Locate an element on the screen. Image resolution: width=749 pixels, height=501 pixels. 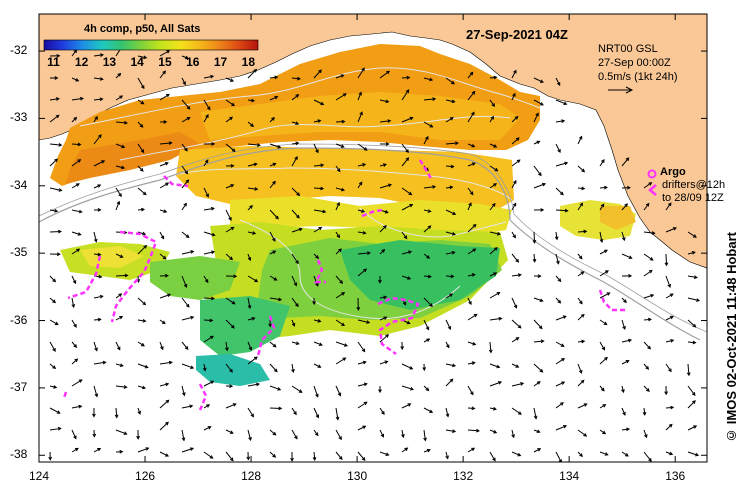
colorbar-tick-label: 14 is located at coordinates (136, 62).